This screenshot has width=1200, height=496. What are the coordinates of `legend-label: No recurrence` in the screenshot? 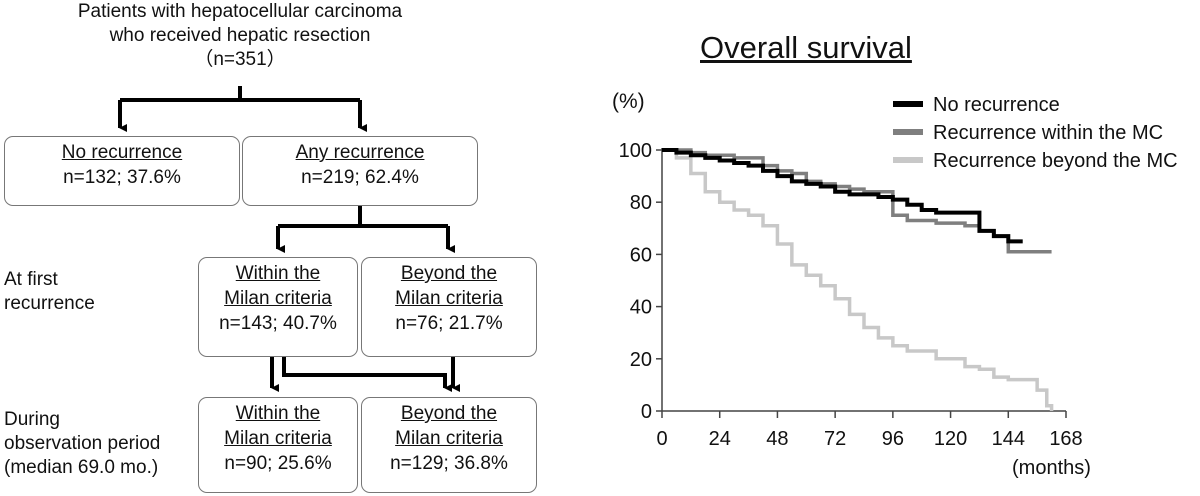 It's located at (996, 105).